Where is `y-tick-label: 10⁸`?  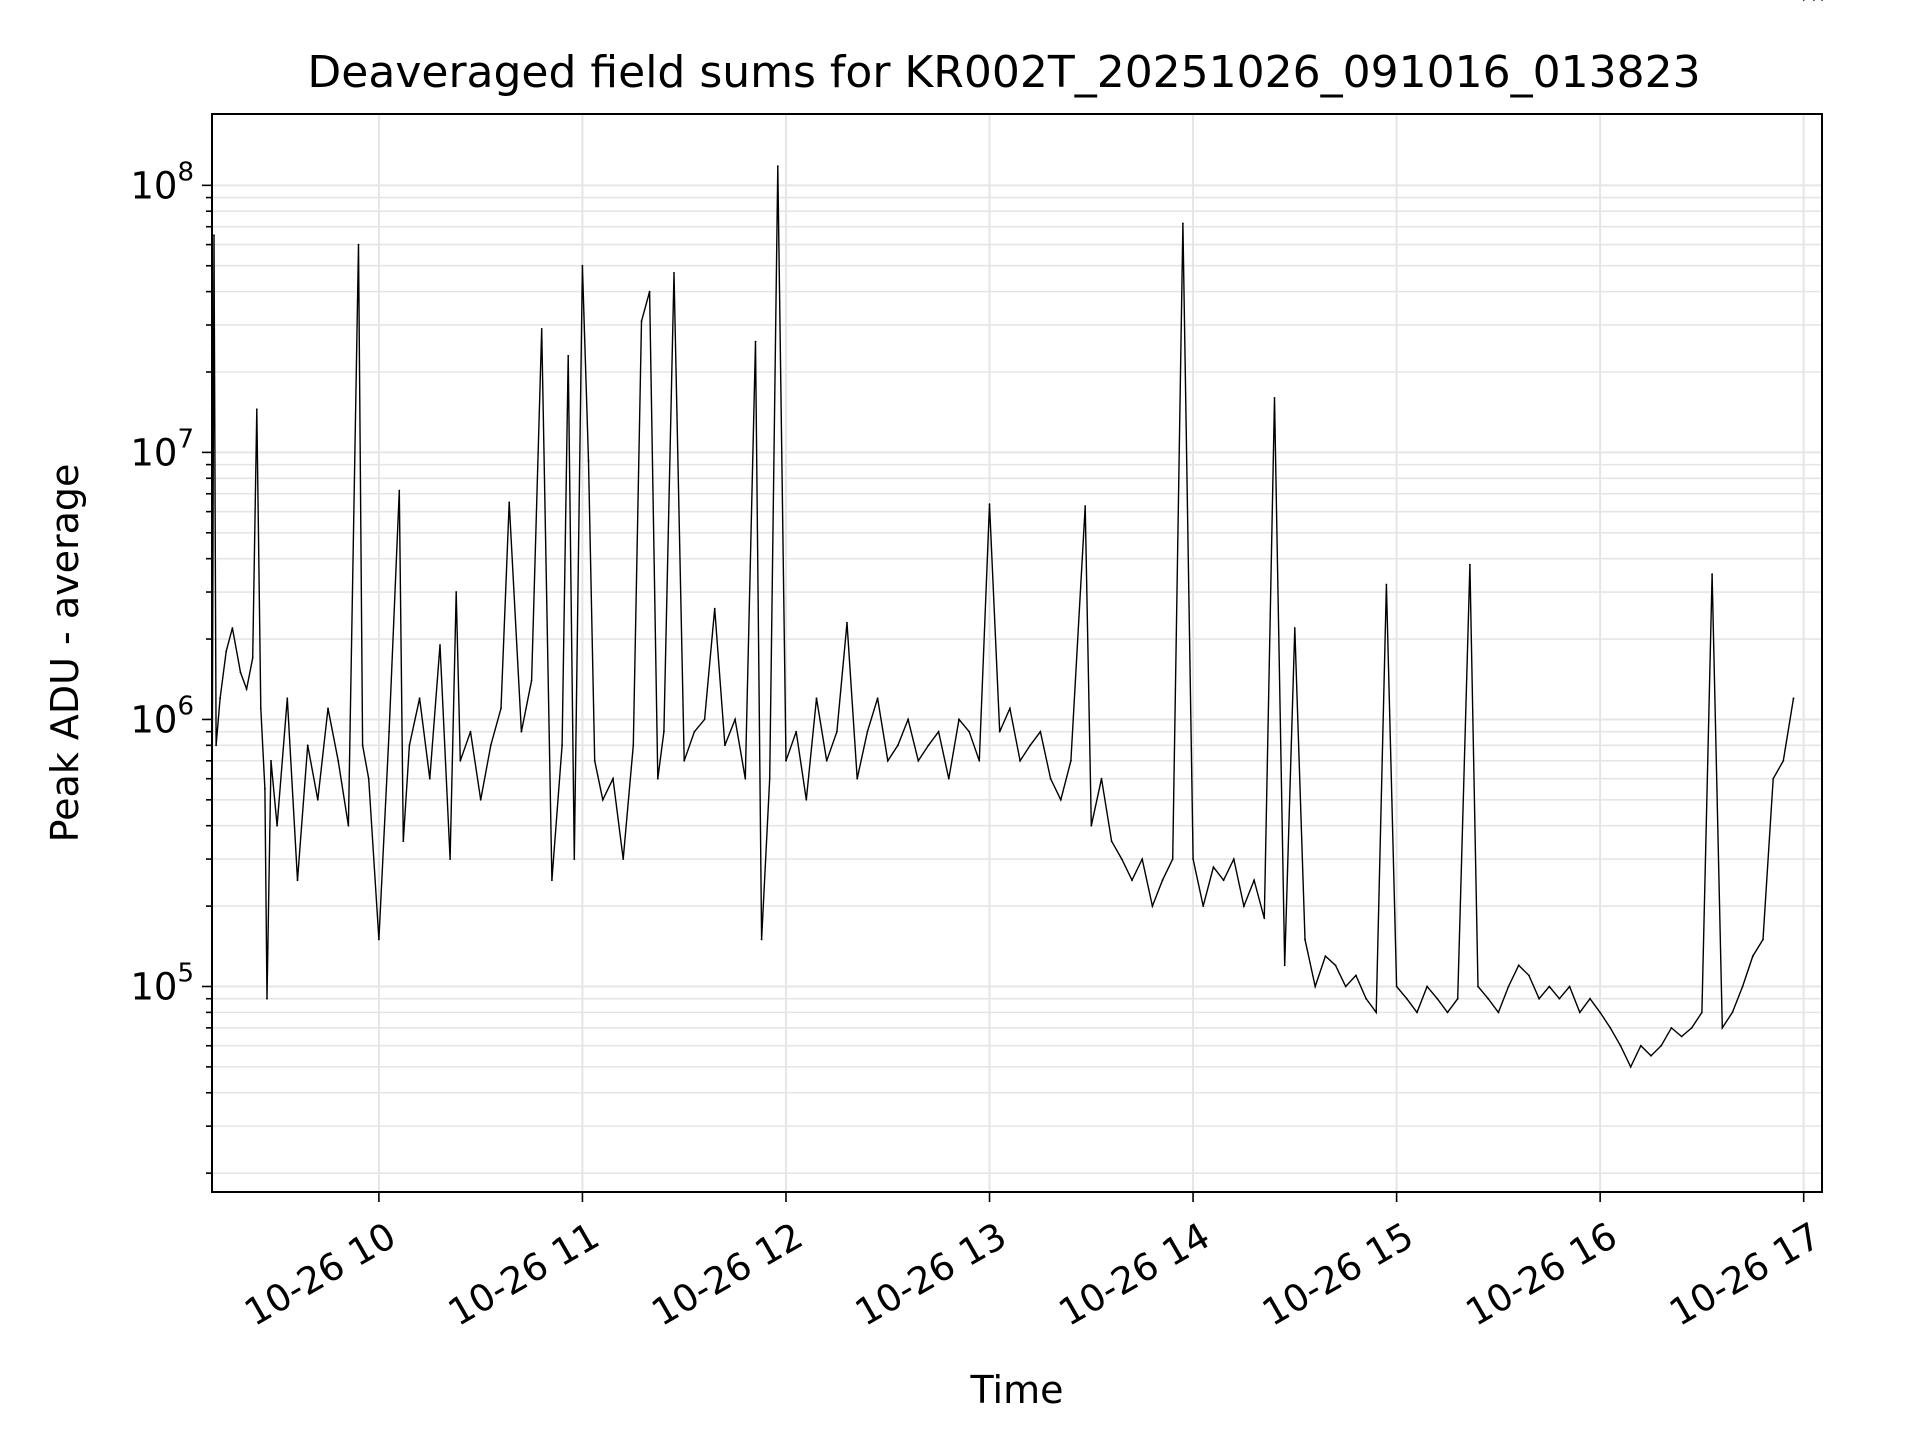 y-tick-label: 10⁸ is located at coordinates (162, 182).